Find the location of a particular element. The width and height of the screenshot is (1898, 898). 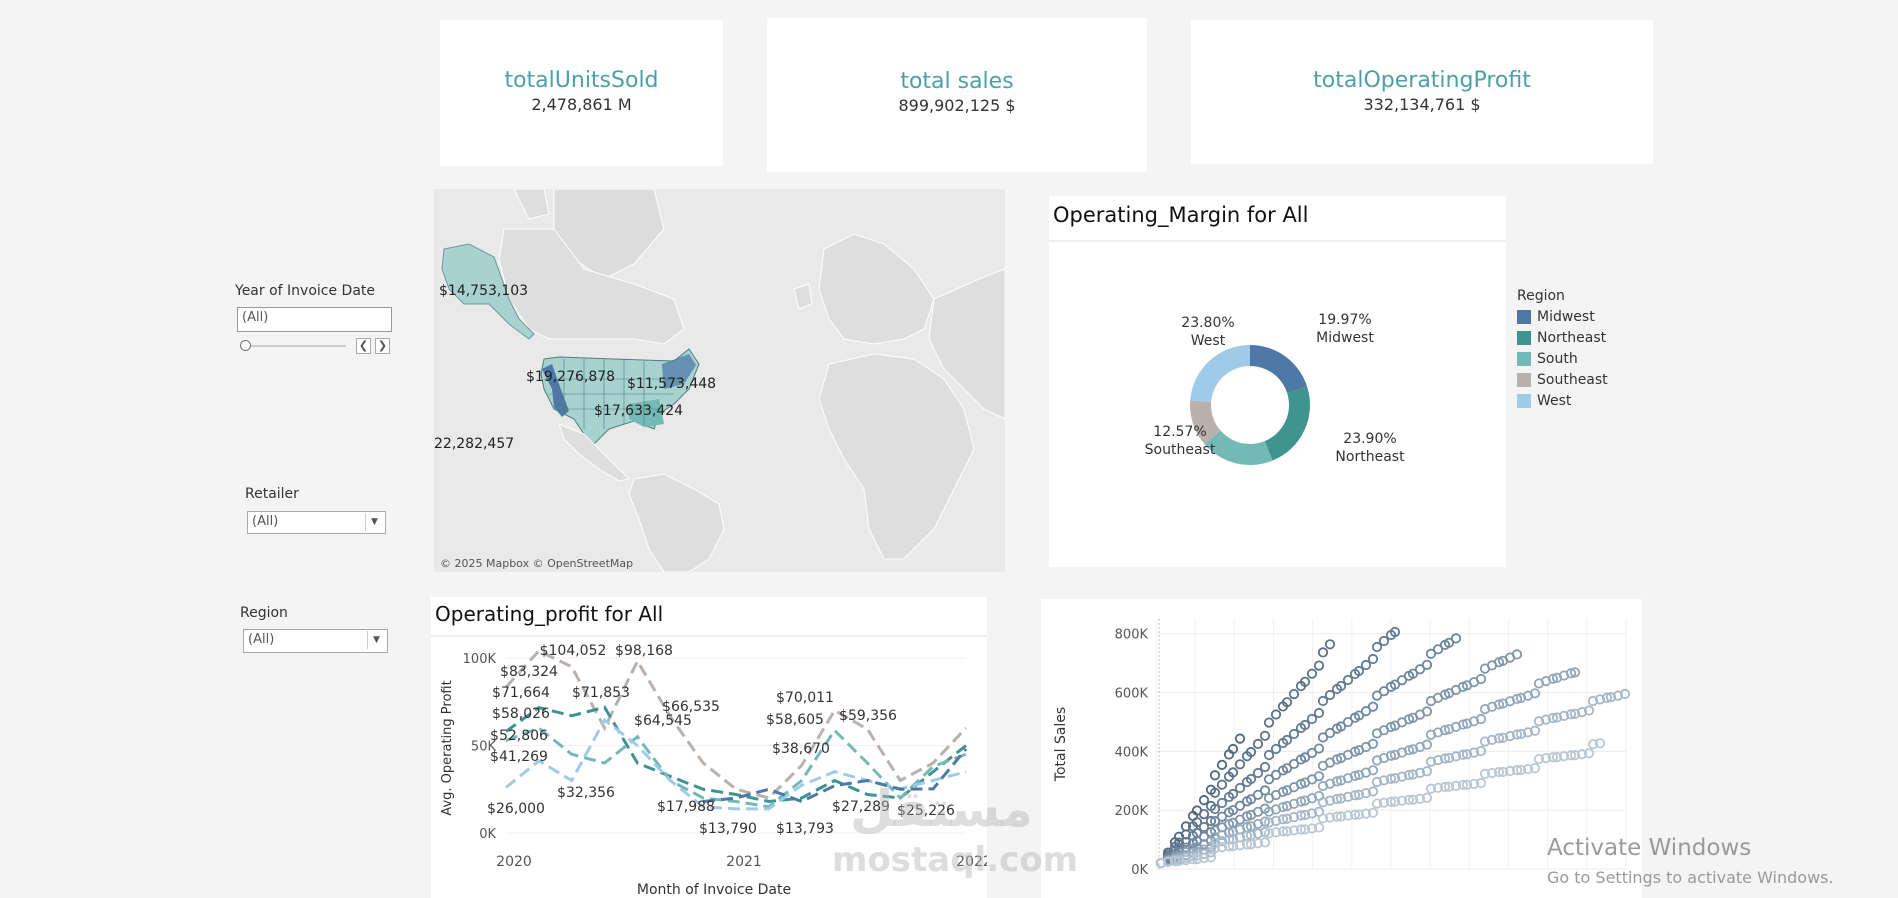

donut-slice-south is located at coordinates (1238, 447).